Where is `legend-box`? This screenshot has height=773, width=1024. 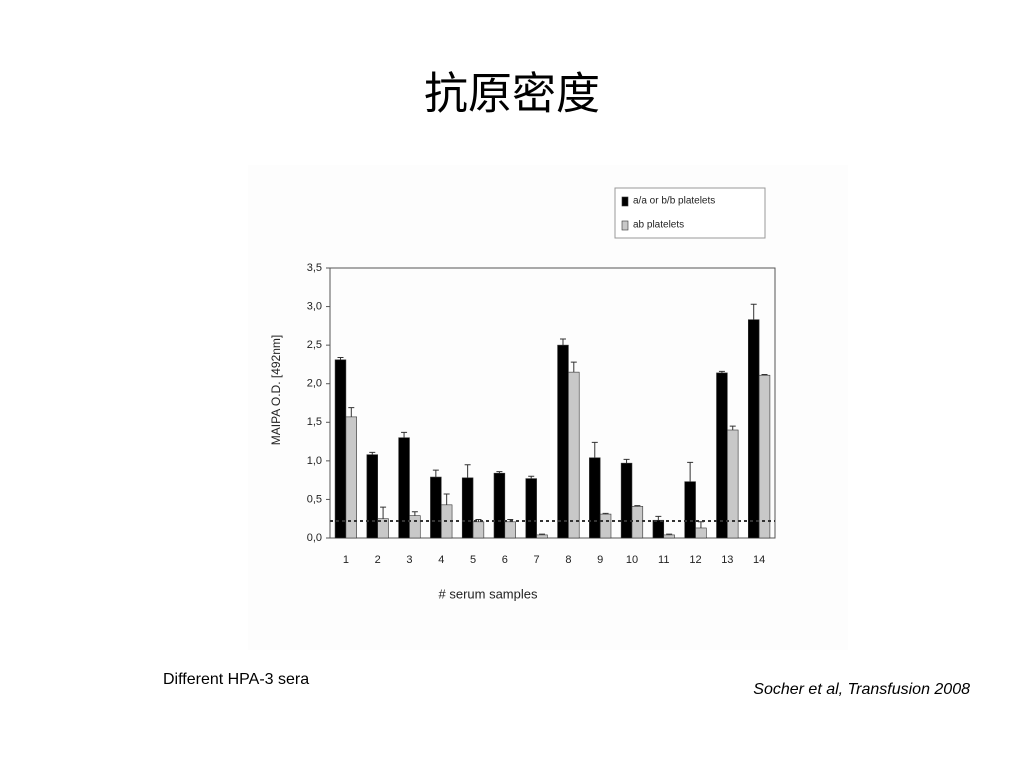
legend-box is located at coordinates (690, 213).